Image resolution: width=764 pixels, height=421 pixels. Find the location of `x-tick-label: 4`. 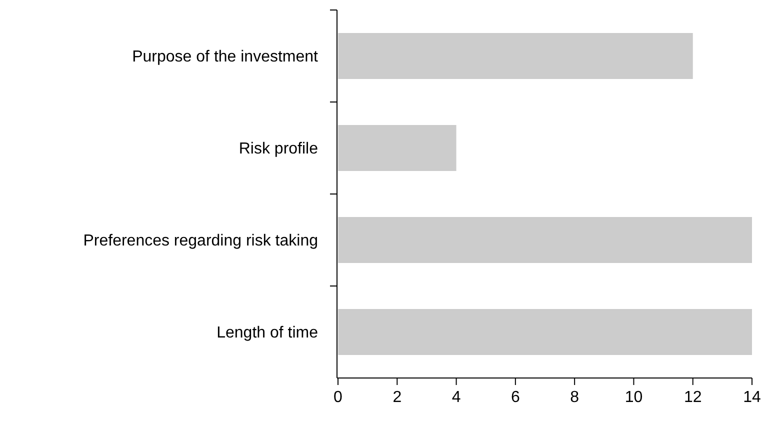

x-tick-label: 4 is located at coordinates (456, 397).